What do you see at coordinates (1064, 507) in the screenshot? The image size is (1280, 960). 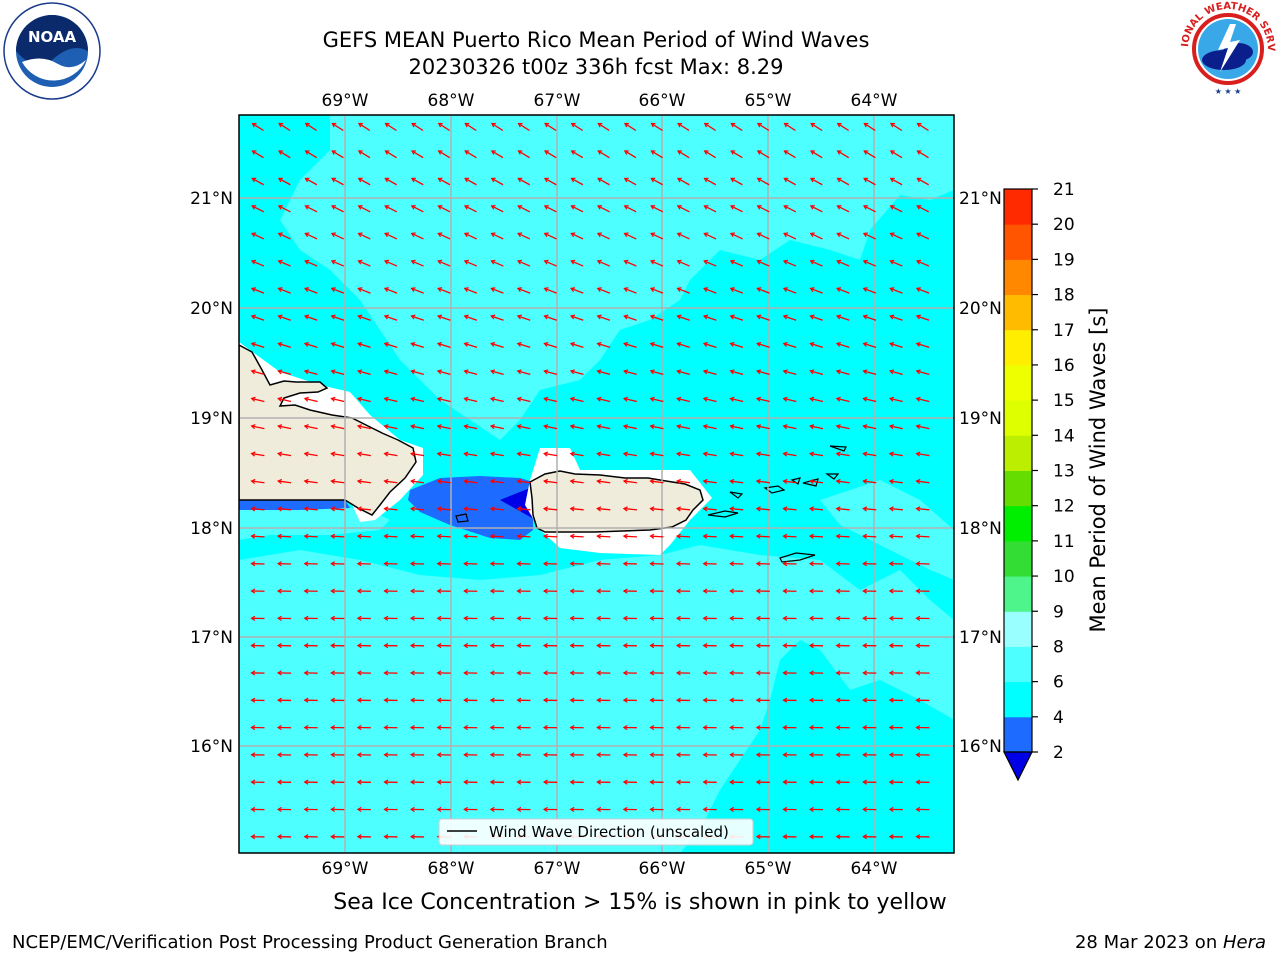 I see `colorbar-tick-label: 12` at bounding box center [1064, 507].